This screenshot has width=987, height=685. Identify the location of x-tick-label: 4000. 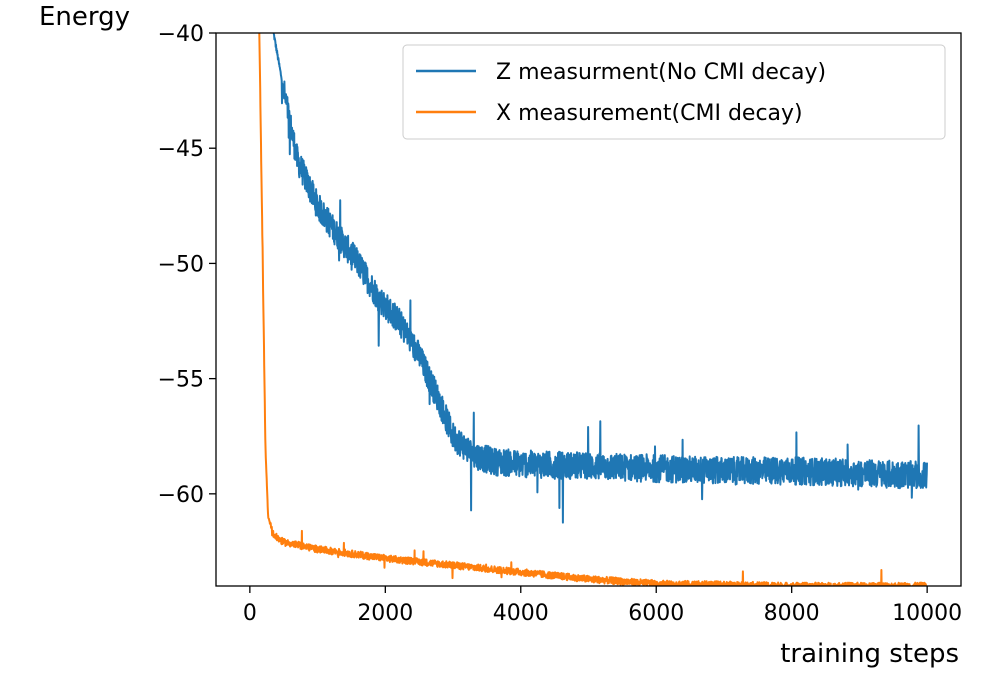
(521, 613).